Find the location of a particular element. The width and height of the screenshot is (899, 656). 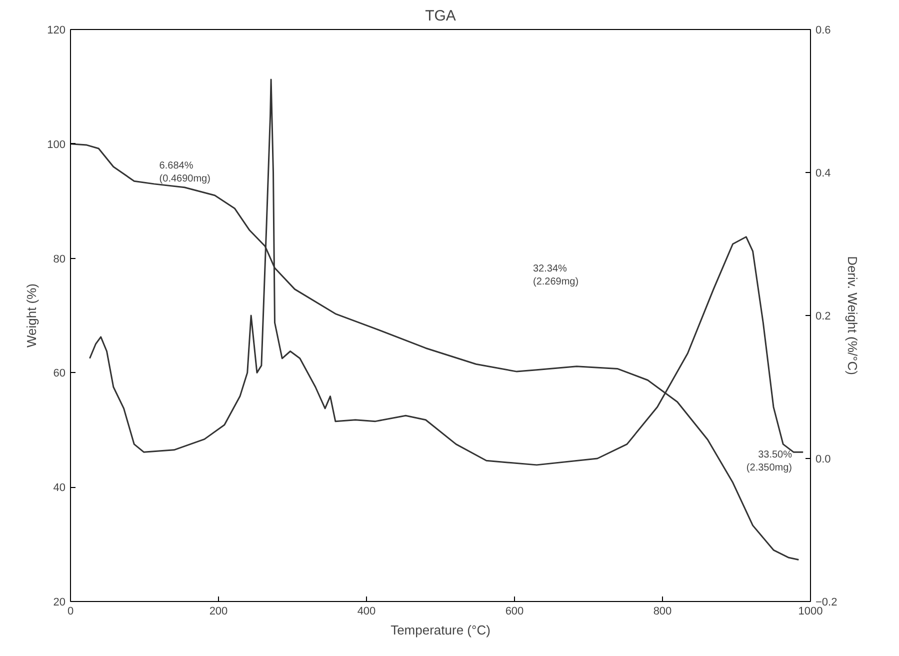

y2-tick-label: 0.2 is located at coordinates (823, 316).